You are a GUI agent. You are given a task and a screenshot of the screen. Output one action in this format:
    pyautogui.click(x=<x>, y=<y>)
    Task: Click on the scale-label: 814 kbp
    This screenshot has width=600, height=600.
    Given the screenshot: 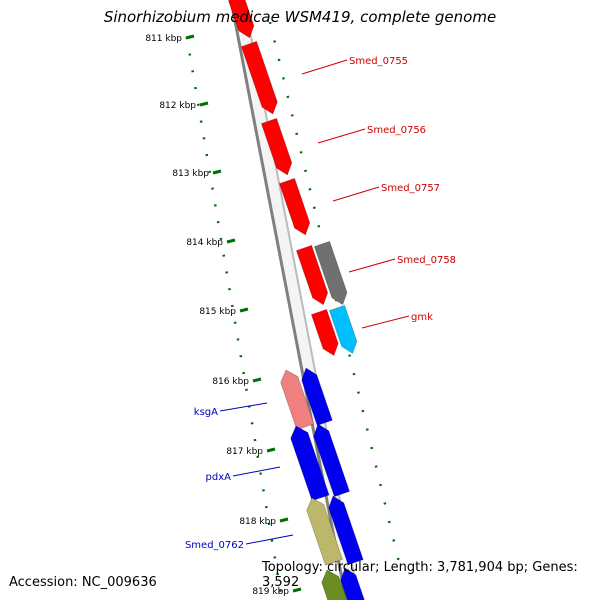 What is the action you would take?
    pyautogui.click(x=204, y=243)
    